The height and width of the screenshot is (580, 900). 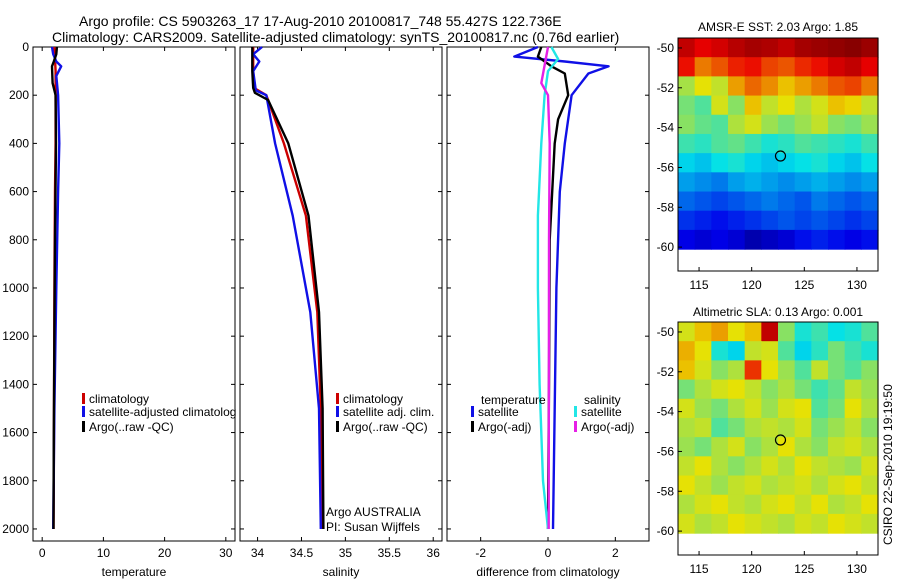 What do you see at coordinates (666, 332) in the screenshot?
I see `altimetric_sla-lat-tick-label: -50` at bounding box center [666, 332].